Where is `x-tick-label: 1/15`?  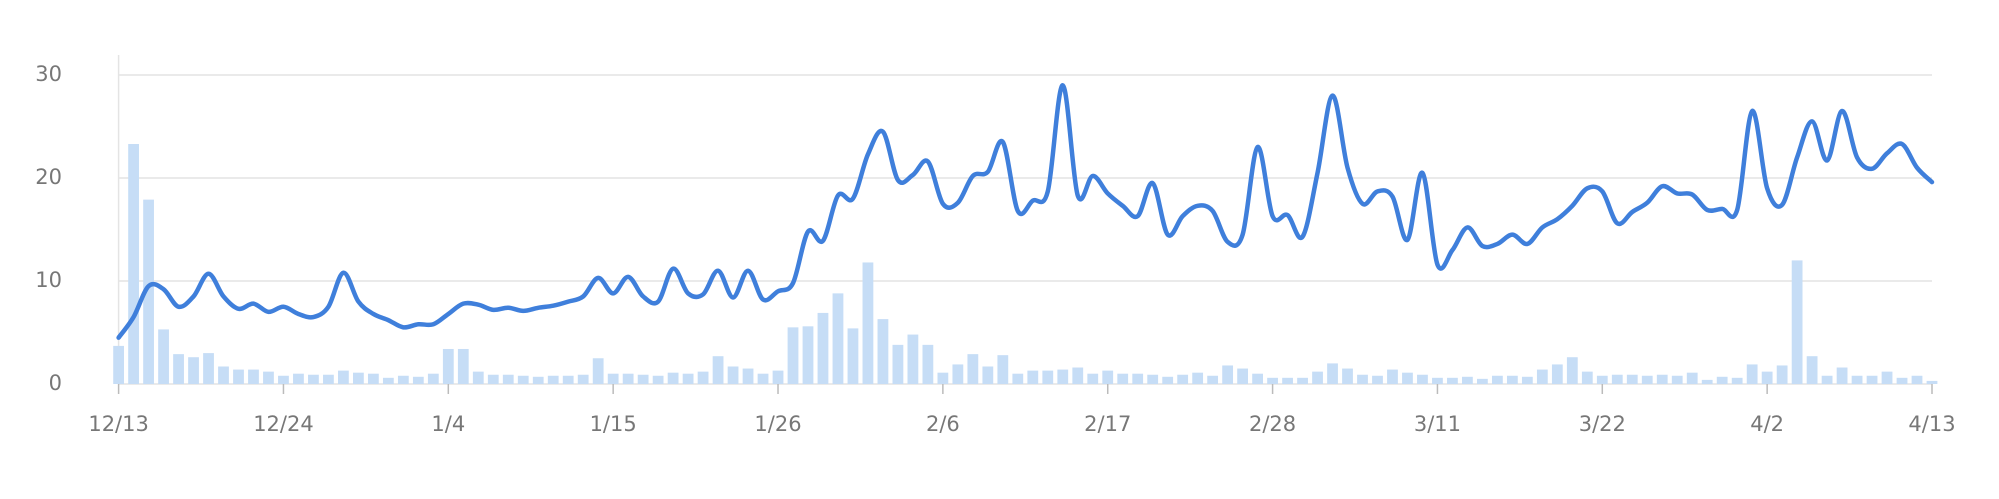
x-tick-label: 1/15 is located at coordinates (613, 424).